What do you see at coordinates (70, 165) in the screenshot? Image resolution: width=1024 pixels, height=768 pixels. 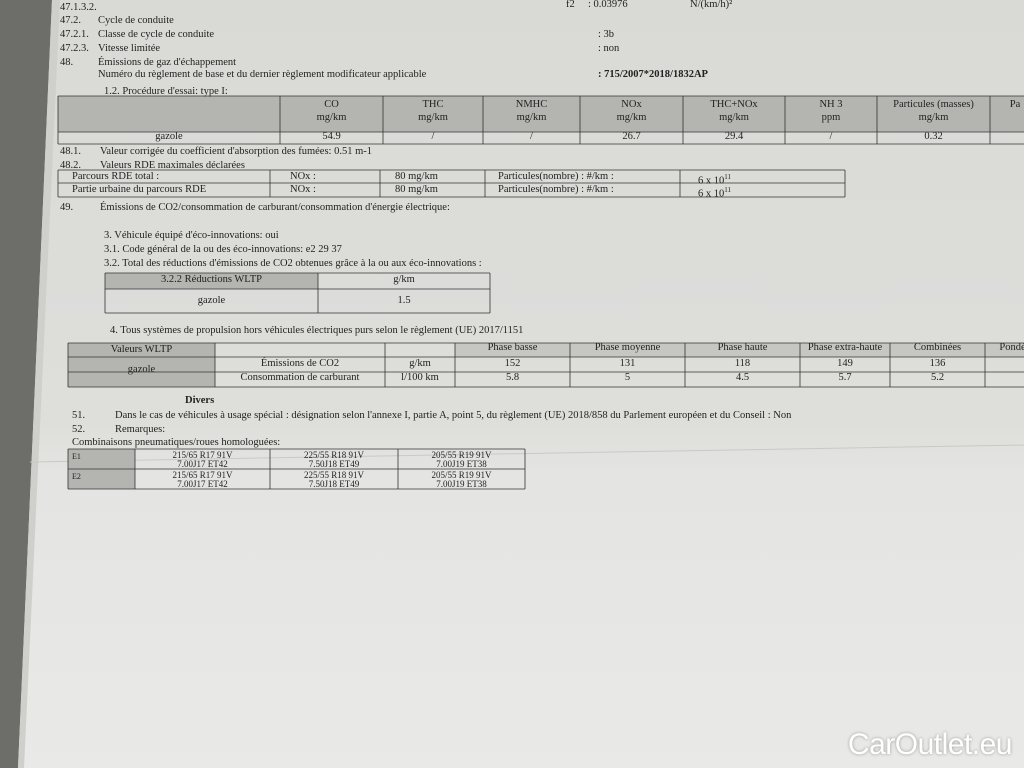 I see `item-number: 48.2.` at bounding box center [70, 165].